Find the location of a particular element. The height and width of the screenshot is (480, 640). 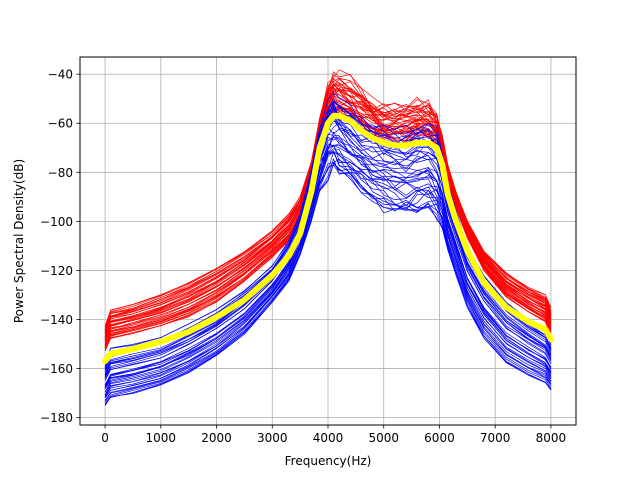

x-tick-label: 3000 is located at coordinates (272, 438).